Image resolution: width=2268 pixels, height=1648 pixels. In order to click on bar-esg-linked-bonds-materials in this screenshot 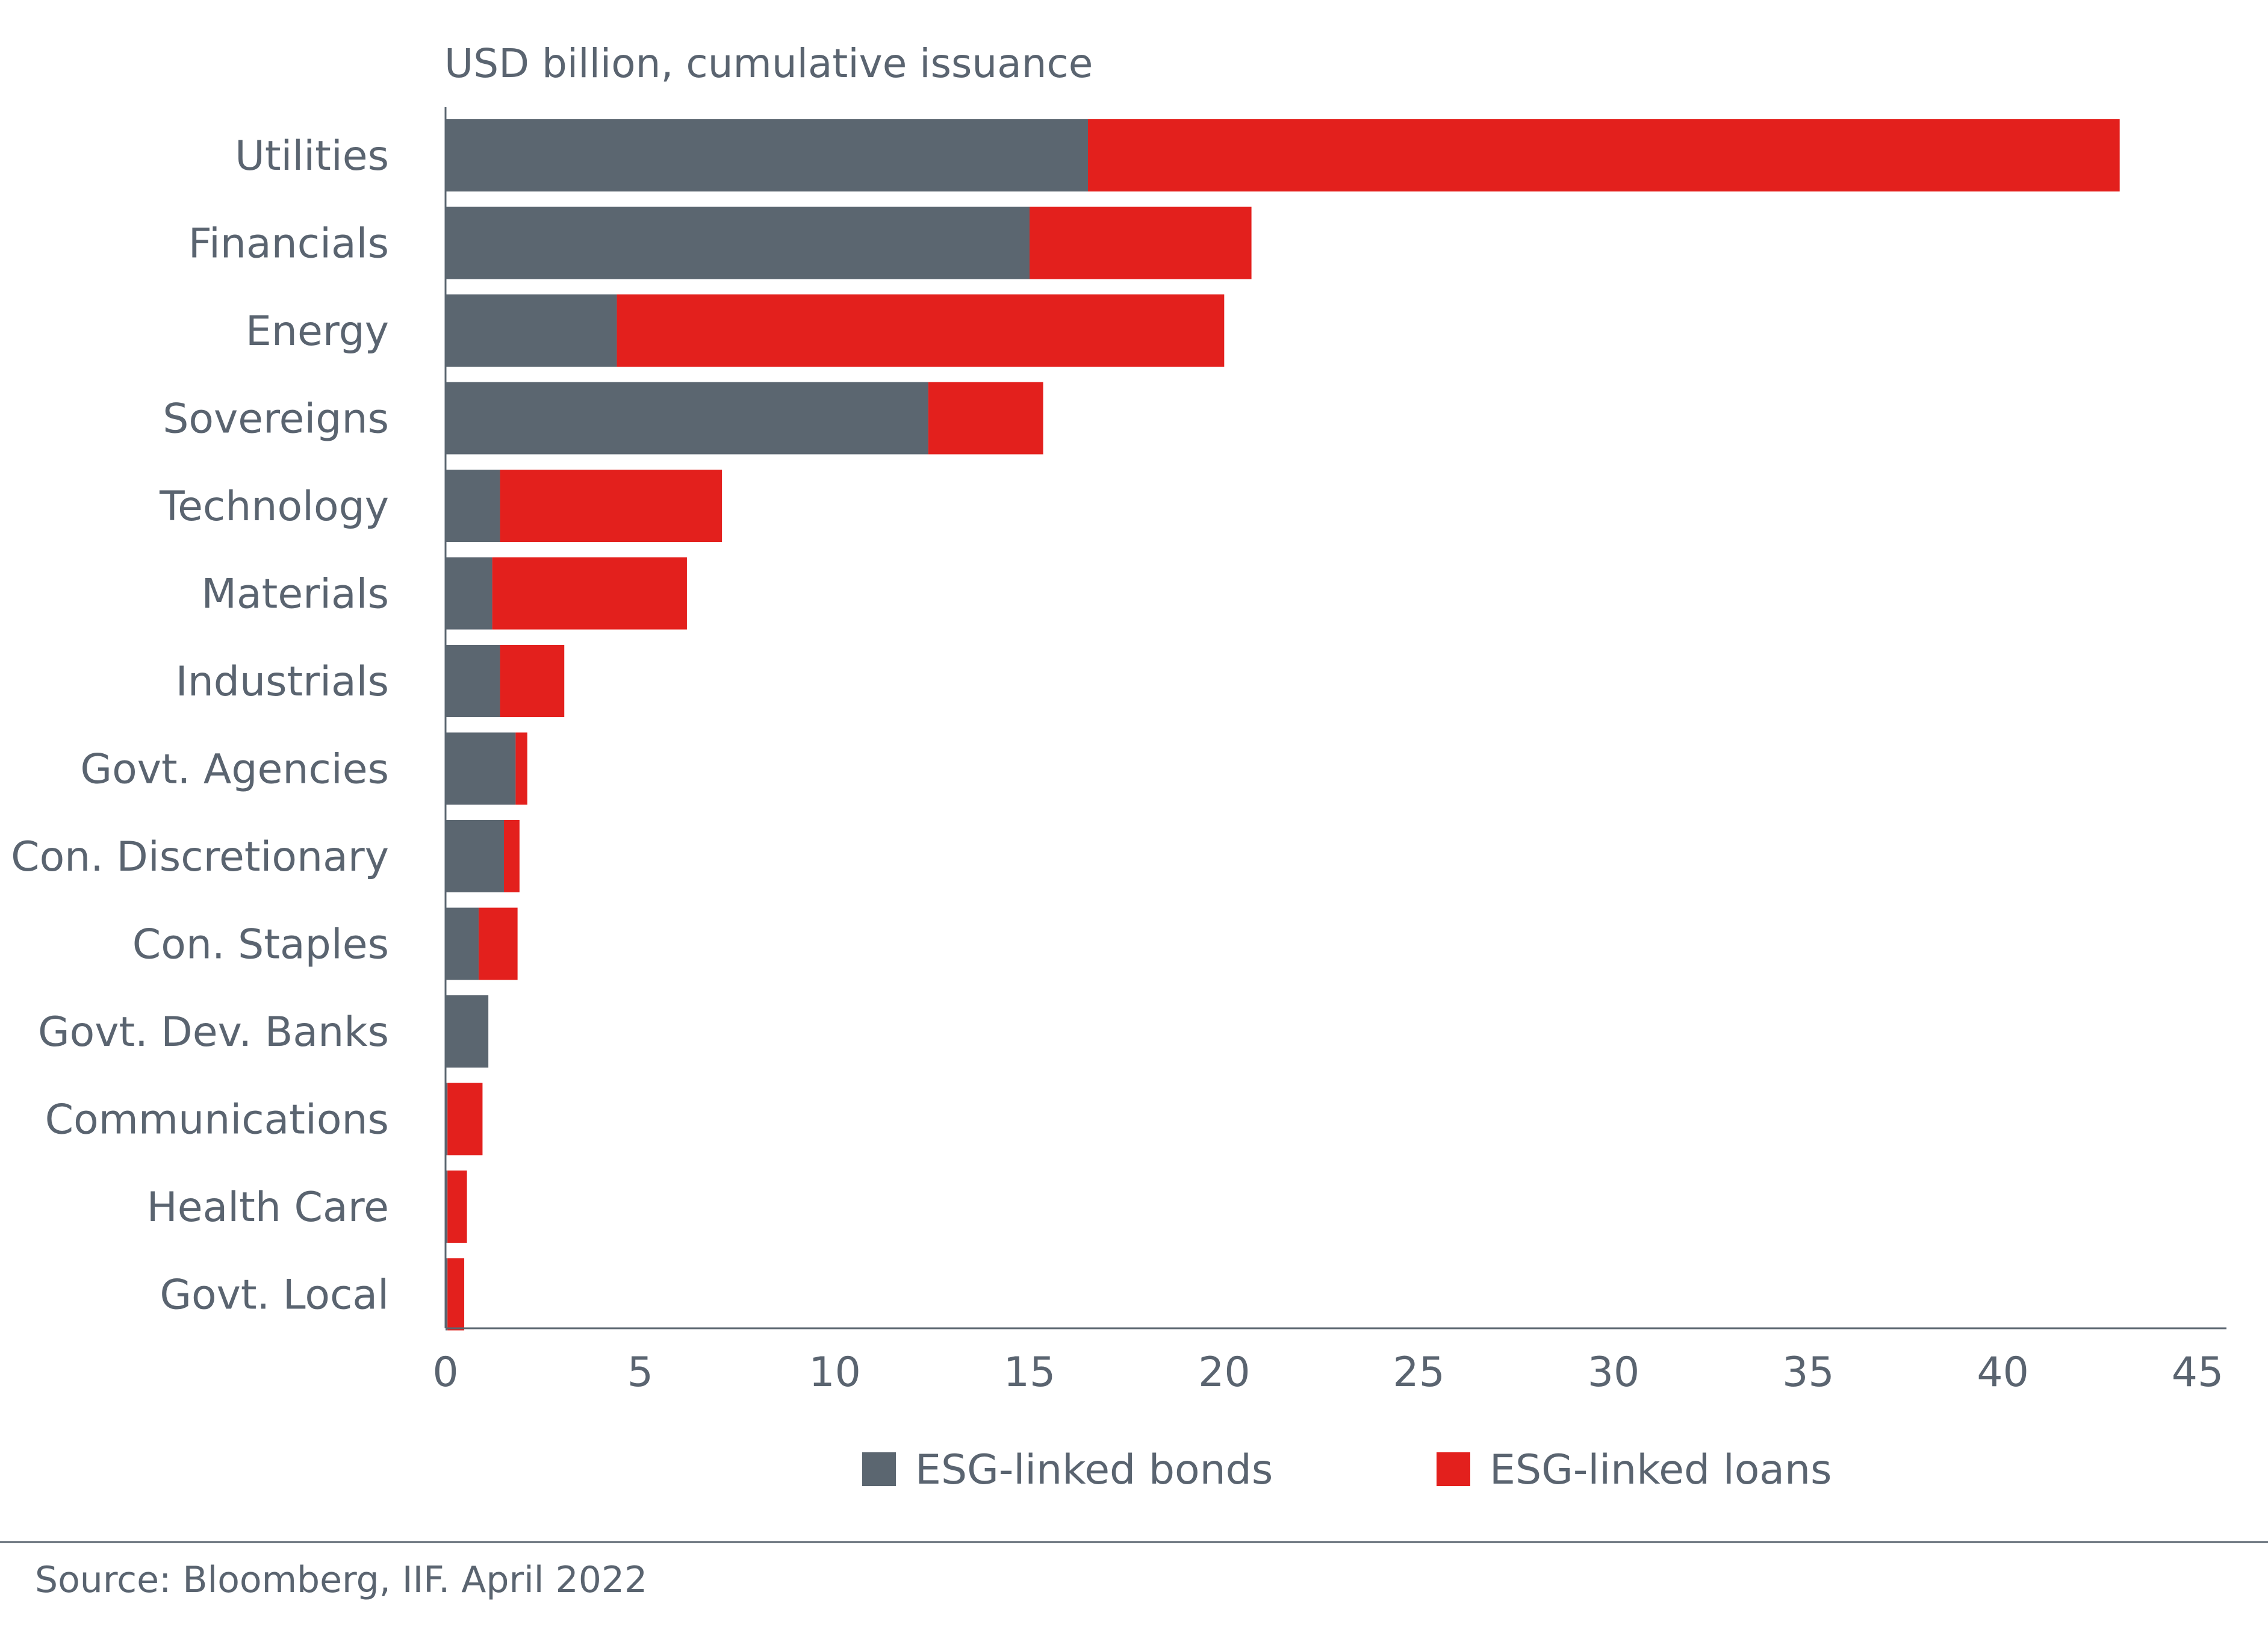, I will do `click(469, 593)`.